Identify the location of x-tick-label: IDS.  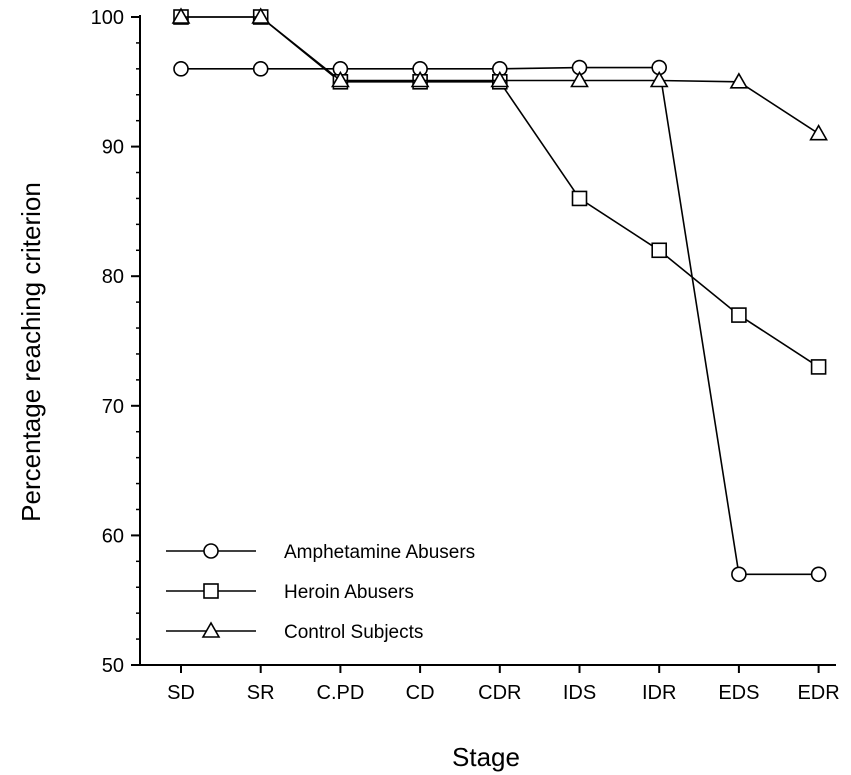
(579, 693).